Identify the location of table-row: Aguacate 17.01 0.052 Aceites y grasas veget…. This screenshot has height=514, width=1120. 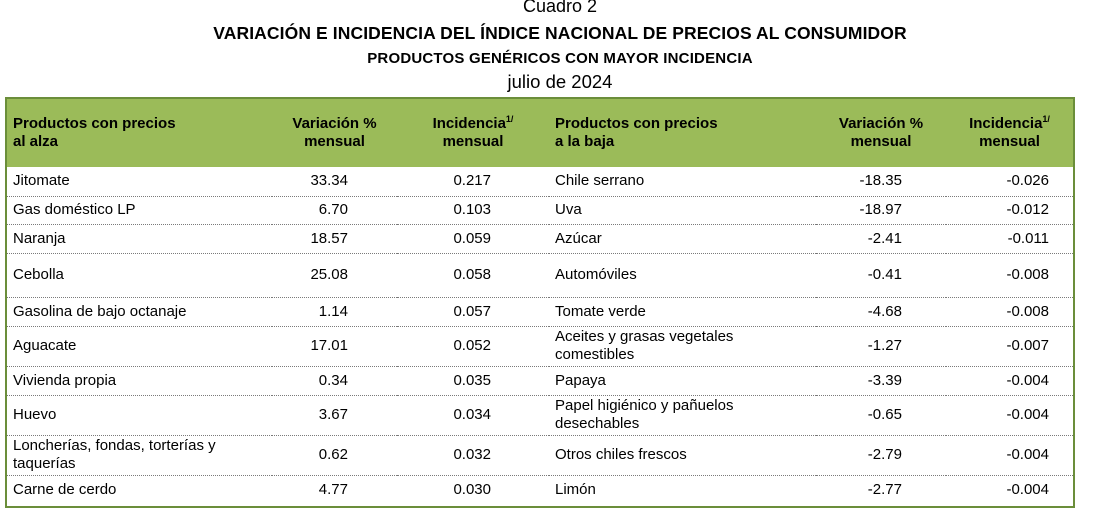
(540, 346).